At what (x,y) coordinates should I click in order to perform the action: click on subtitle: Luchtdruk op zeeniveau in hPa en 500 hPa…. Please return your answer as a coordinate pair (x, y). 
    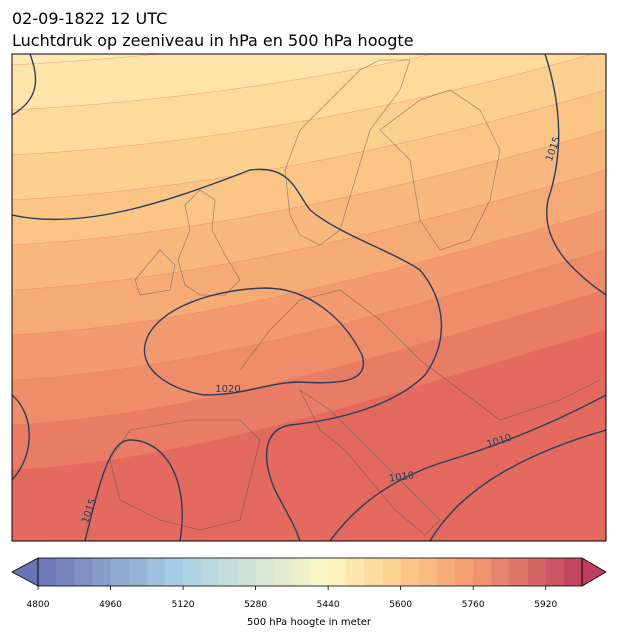
    Looking at the image, I should click on (213, 40).